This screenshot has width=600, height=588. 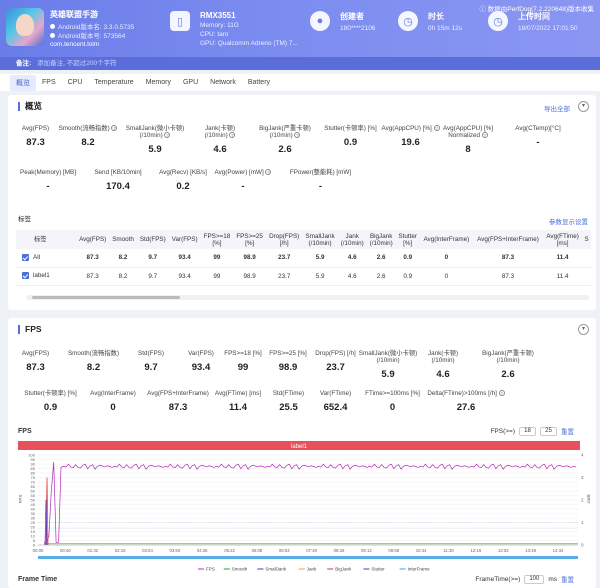 What do you see at coordinates (190, 82) in the screenshot?
I see `tab-gpu: GPU` at bounding box center [190, 82].